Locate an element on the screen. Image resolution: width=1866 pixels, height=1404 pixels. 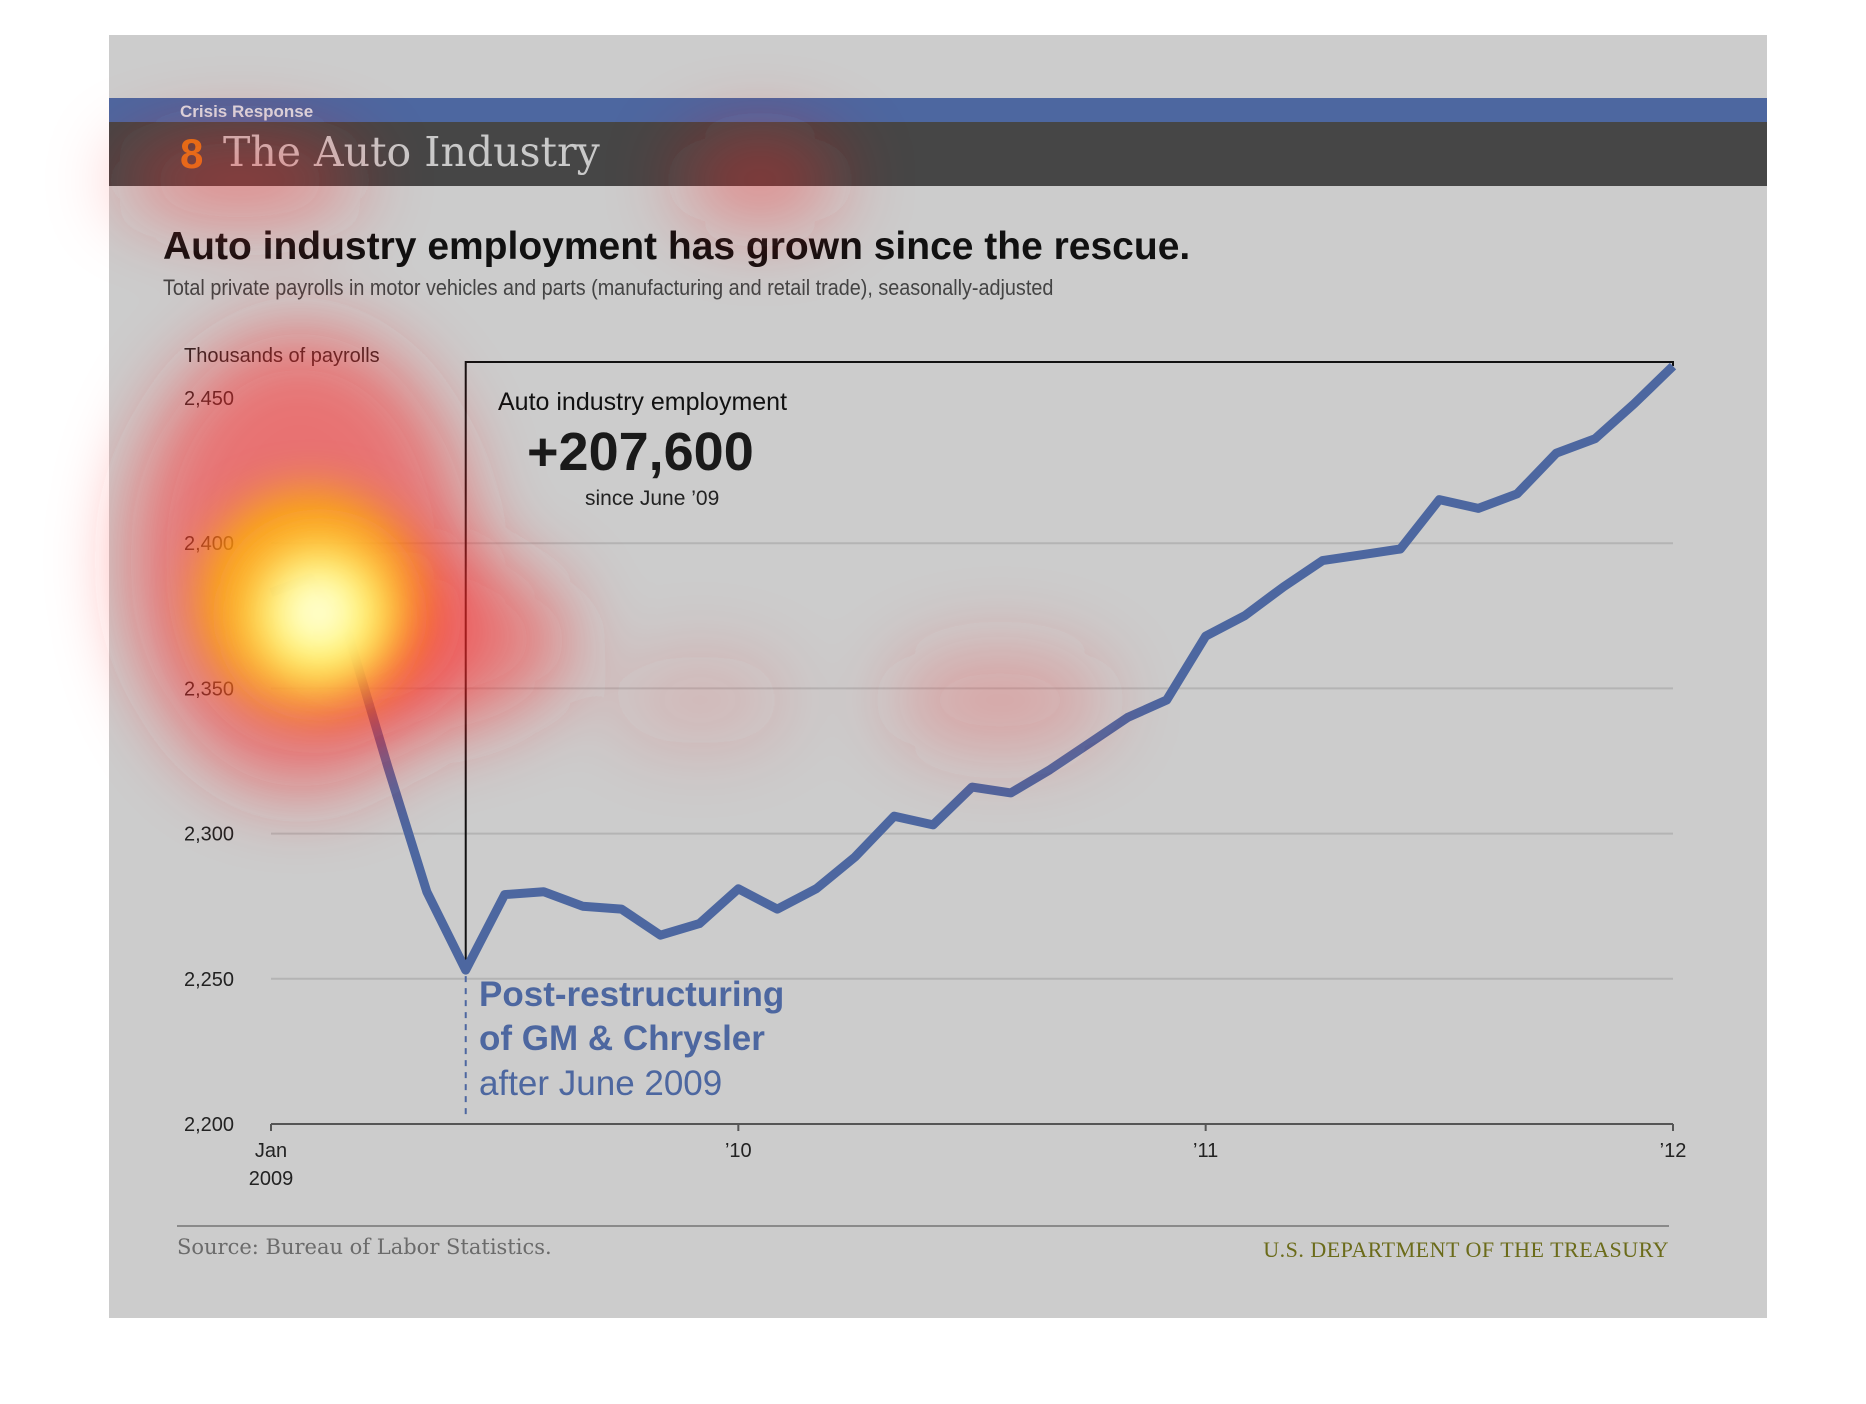
x-tick-label: ’12 is located at coordinates (1673, 1151).